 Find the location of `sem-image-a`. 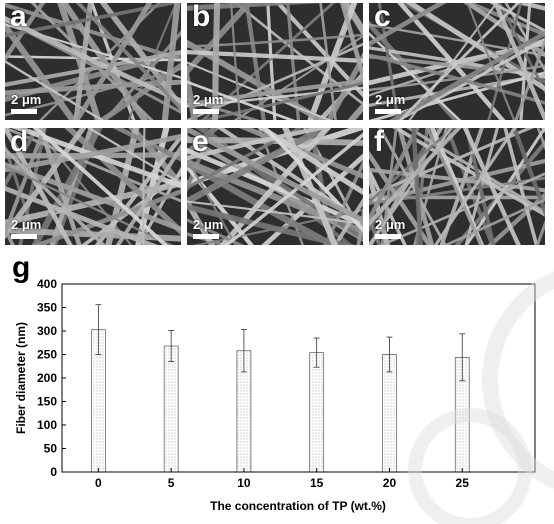

sem-image-a is located at coordinates (93, 61).